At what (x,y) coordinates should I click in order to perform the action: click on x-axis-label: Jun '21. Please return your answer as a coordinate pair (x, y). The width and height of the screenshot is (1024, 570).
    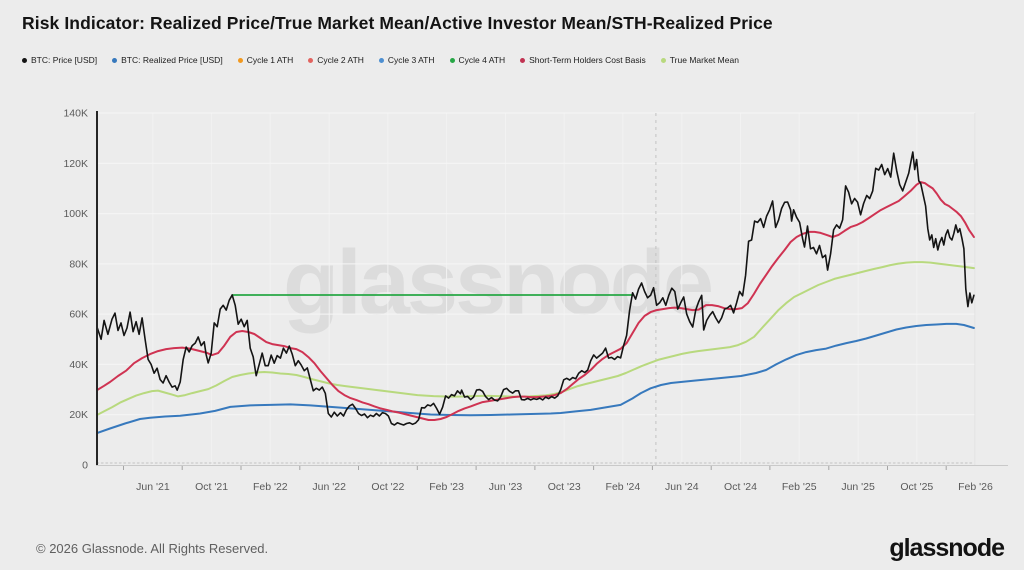
    Looking at the image, I should click on (153, 487).